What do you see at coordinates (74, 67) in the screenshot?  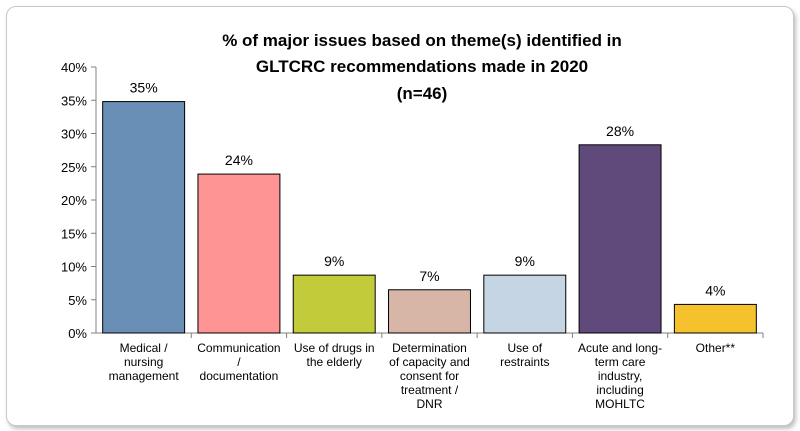 I see `y-tick-label: 40%` at bounding box center [74, 67].